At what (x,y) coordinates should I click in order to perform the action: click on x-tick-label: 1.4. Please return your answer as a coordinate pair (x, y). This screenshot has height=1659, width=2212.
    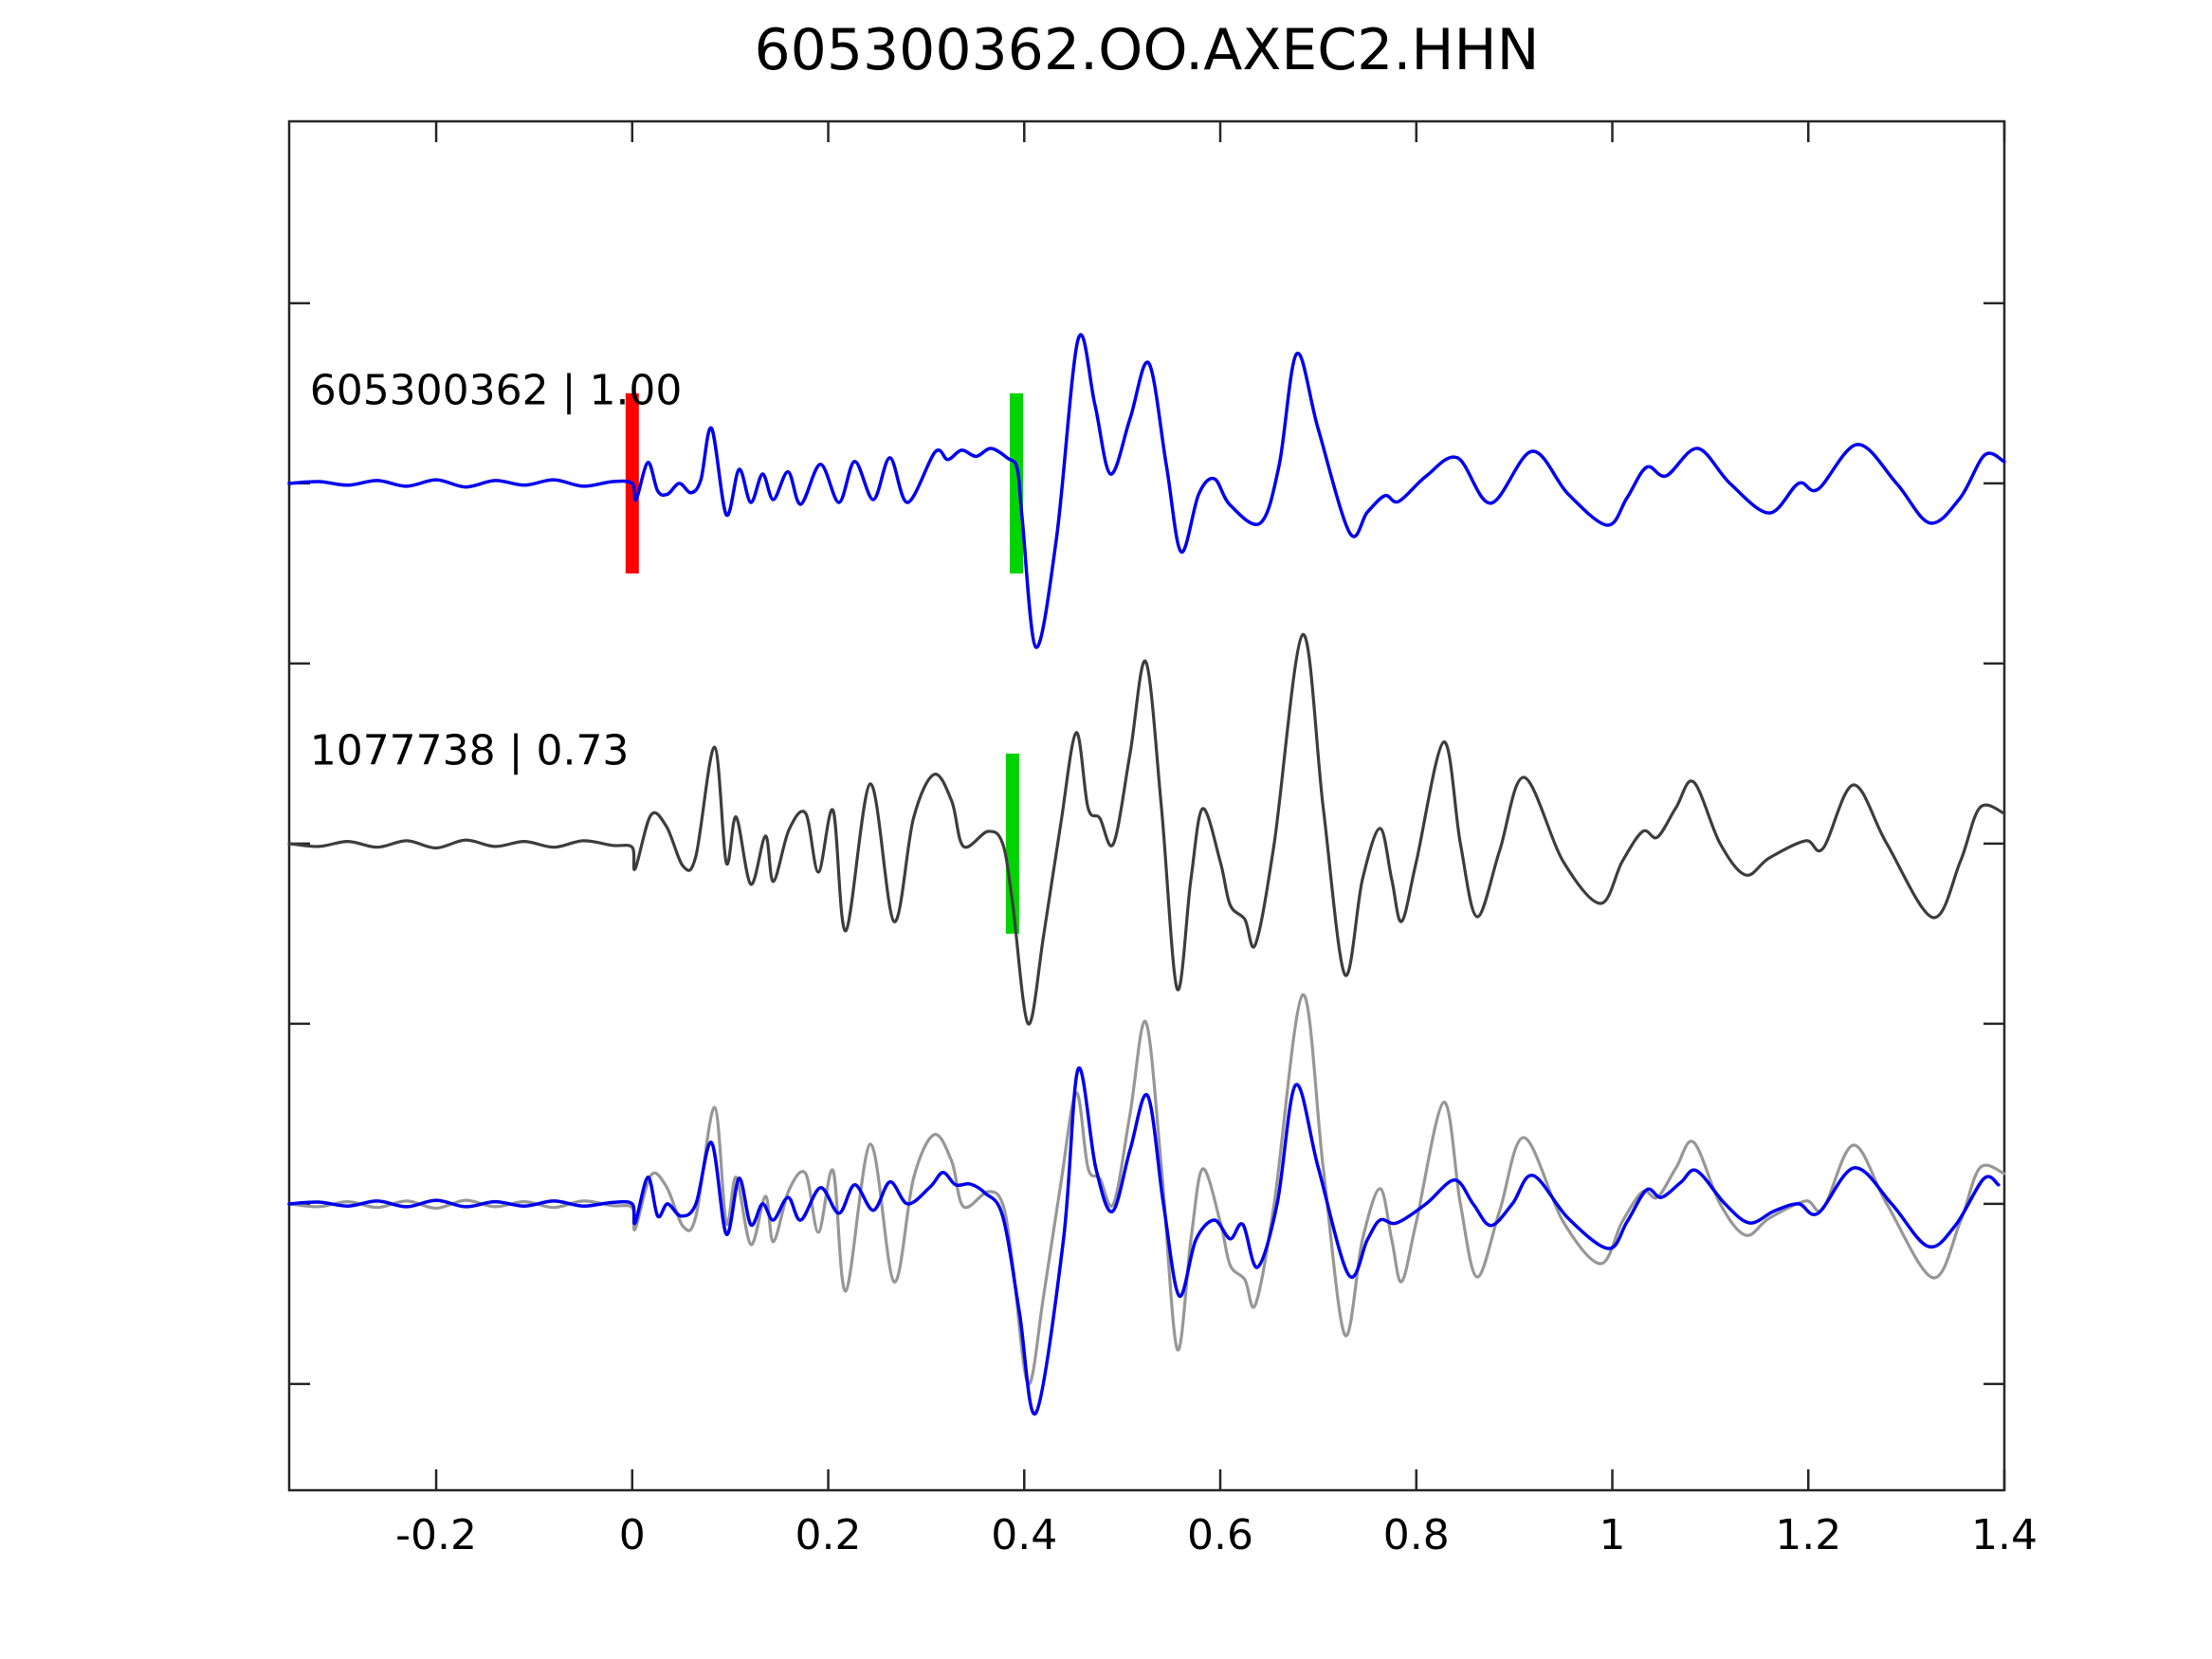
    Looking at the image, I should click on (2004, 1535).